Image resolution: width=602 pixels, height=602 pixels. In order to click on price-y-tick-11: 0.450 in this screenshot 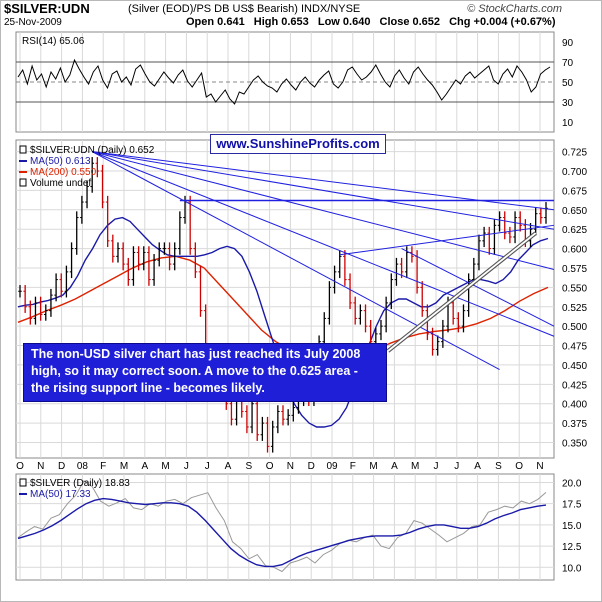, I will do `click(574, 366)`.